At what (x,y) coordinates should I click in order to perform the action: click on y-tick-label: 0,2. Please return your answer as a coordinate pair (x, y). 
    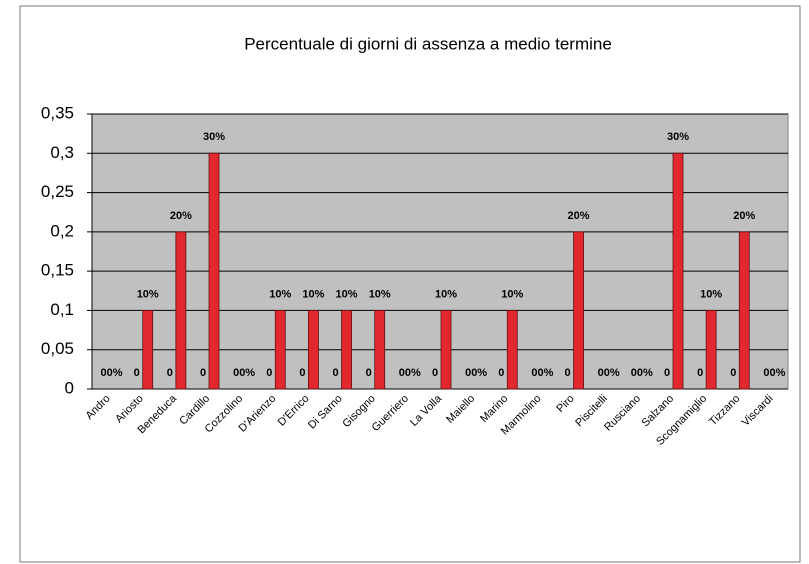
    Looking at the image, I should click on (62, 230).